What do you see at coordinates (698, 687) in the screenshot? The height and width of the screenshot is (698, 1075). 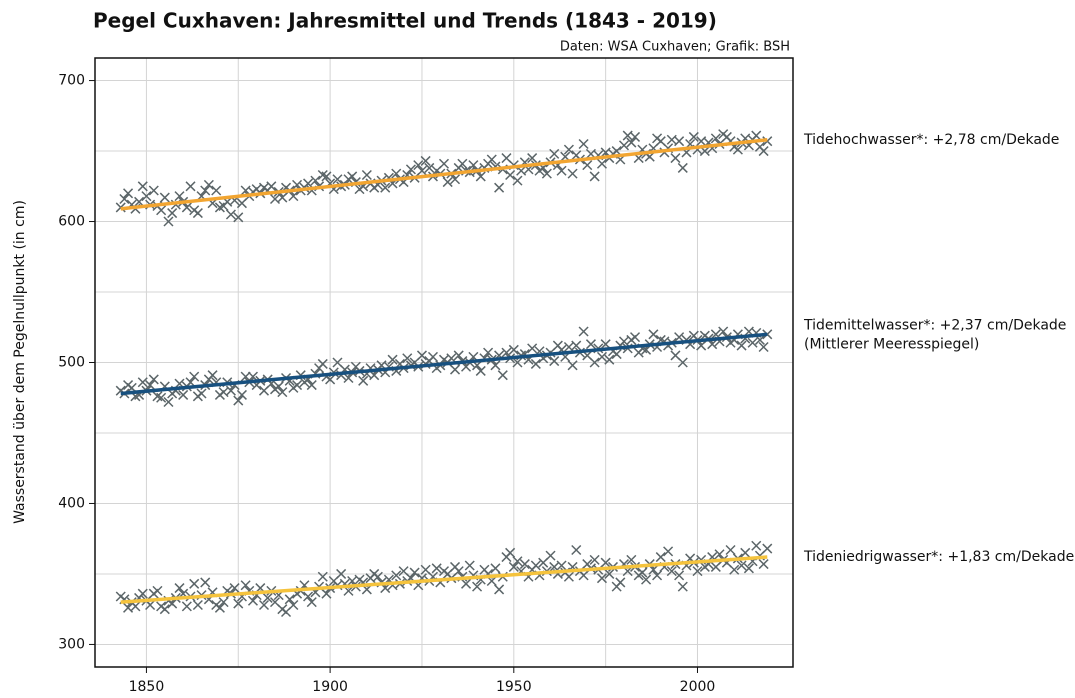 I see `x-tick-label: 2000` at bounding box center [698, 687].